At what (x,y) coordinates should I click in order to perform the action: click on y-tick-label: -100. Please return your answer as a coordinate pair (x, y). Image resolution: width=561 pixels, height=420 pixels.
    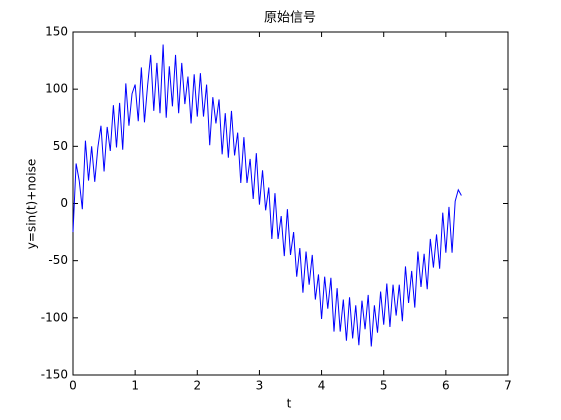
    Looking at the image, I should click on (54, 317).